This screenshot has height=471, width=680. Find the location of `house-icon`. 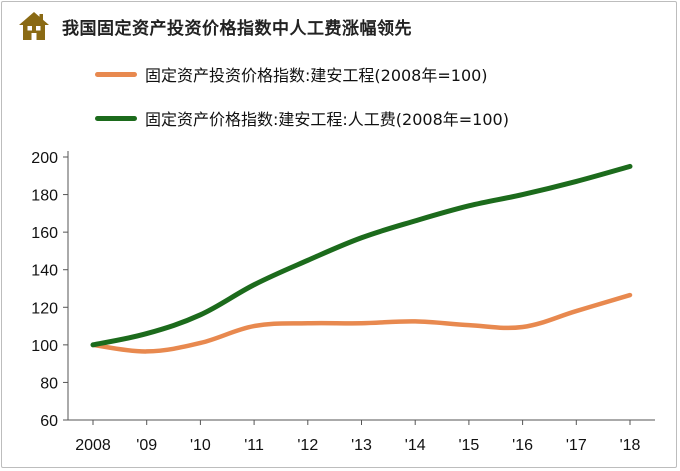

house-icon is located at coordinates (34, 26).